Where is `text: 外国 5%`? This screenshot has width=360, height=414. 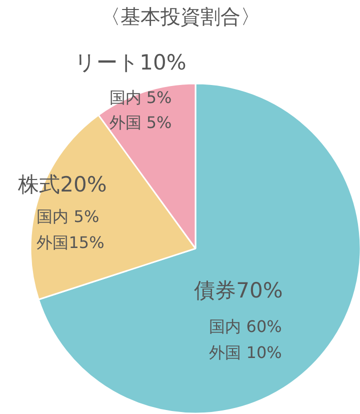 text: 外国 5% is located at coordinates (140, 122).